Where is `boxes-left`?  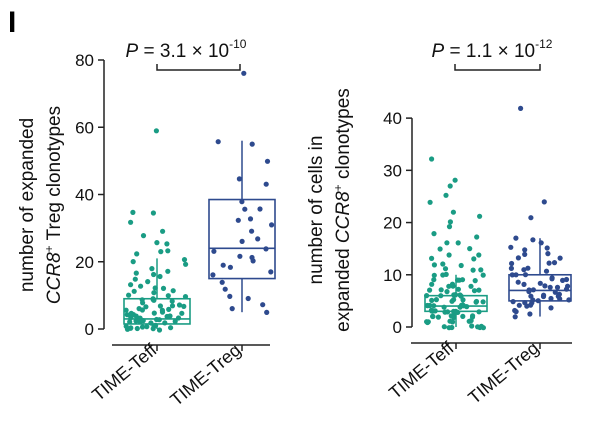 boxes-left is located at coordinates (199, 234).